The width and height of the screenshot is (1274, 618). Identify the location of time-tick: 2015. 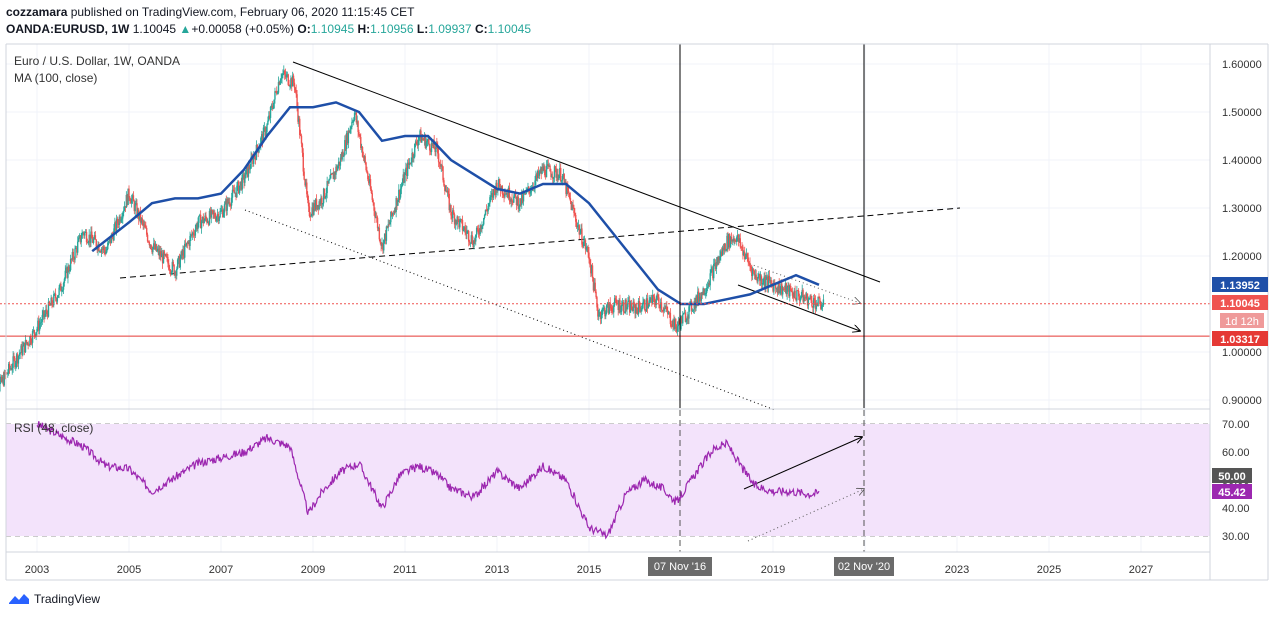
(589, 570).